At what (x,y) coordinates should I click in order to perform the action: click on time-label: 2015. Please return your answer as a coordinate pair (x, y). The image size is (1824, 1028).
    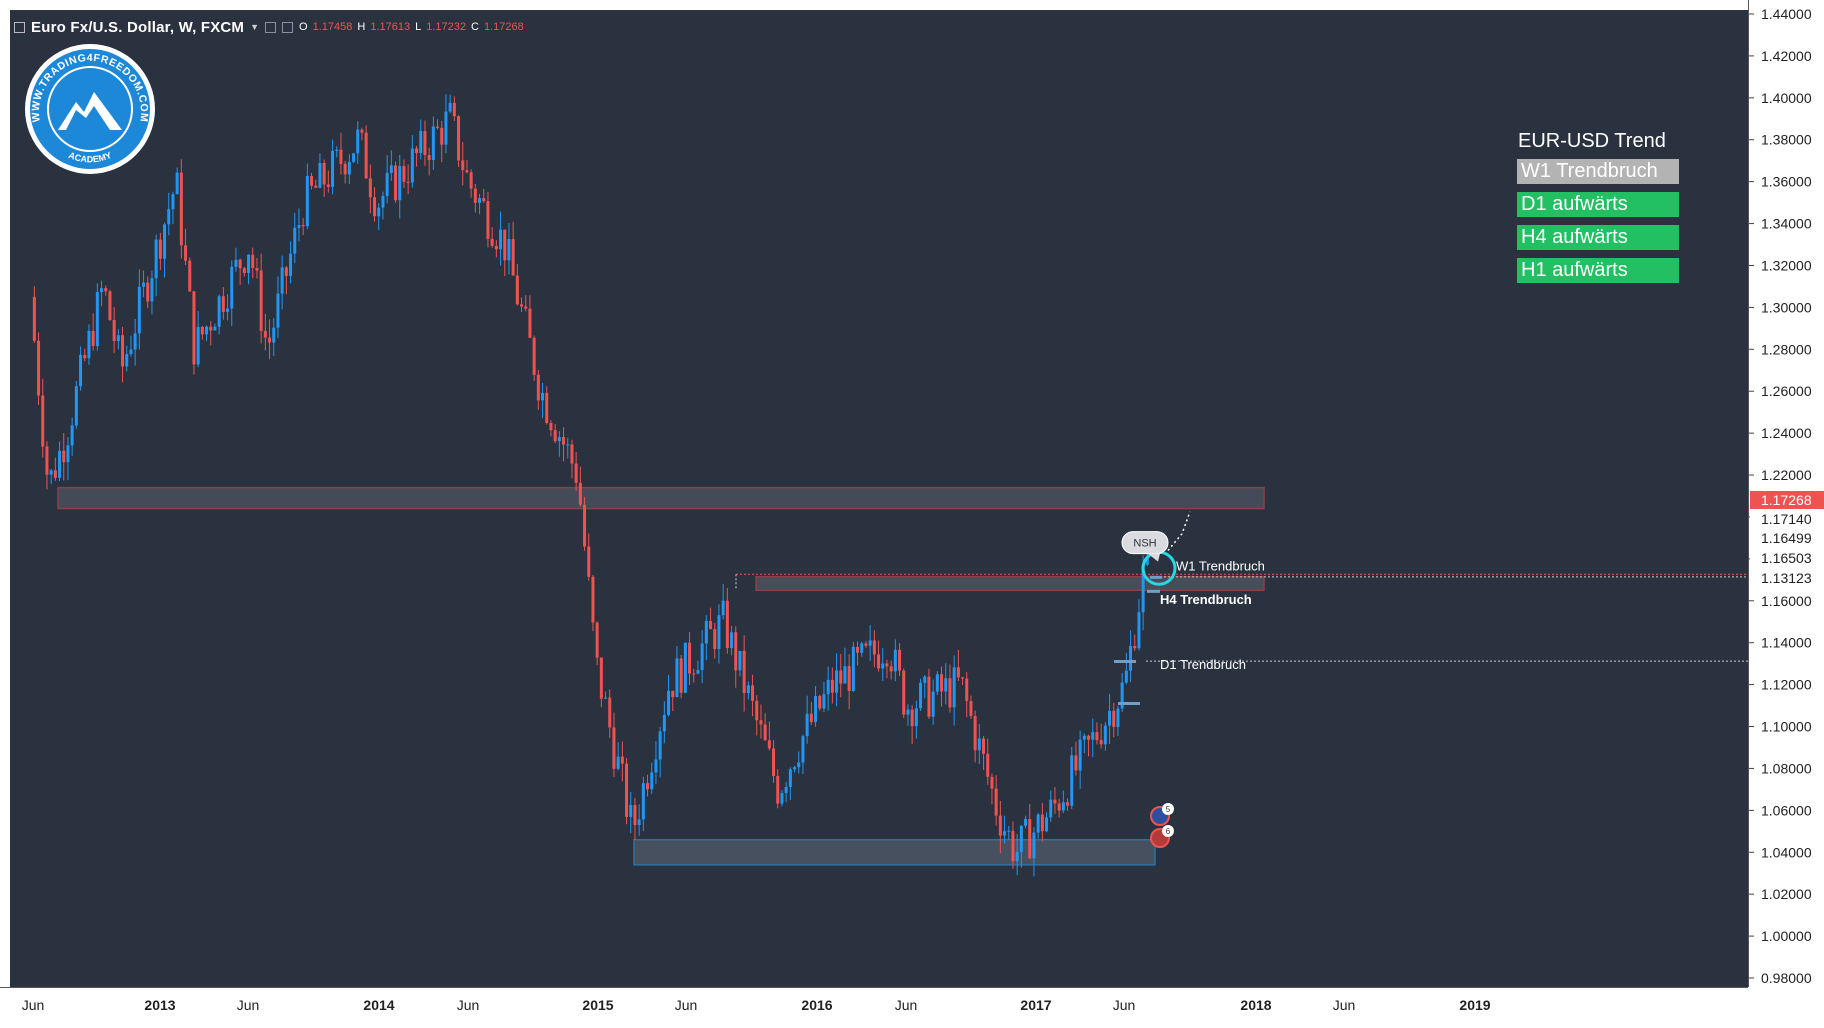
    Looking at the image, I should click on (597, 1005).